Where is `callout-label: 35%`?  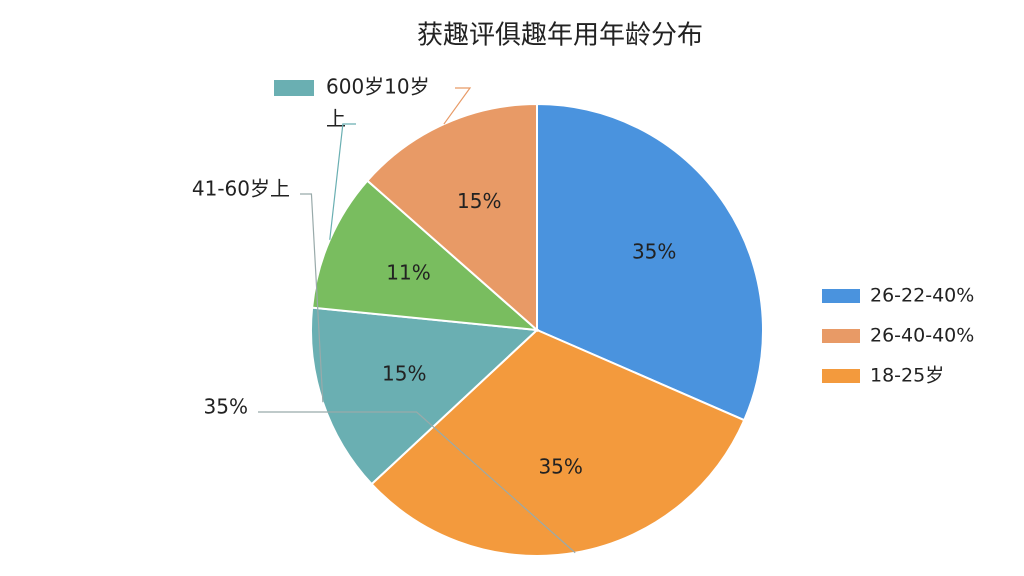
callout-label: 35% is located at coordinates (226, 407).